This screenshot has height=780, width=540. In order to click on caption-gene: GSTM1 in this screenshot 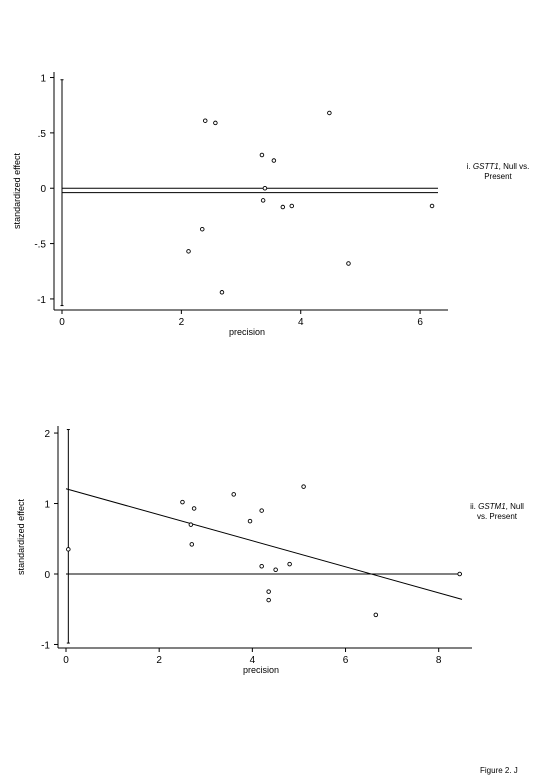, I will do `click(492, 506)`.